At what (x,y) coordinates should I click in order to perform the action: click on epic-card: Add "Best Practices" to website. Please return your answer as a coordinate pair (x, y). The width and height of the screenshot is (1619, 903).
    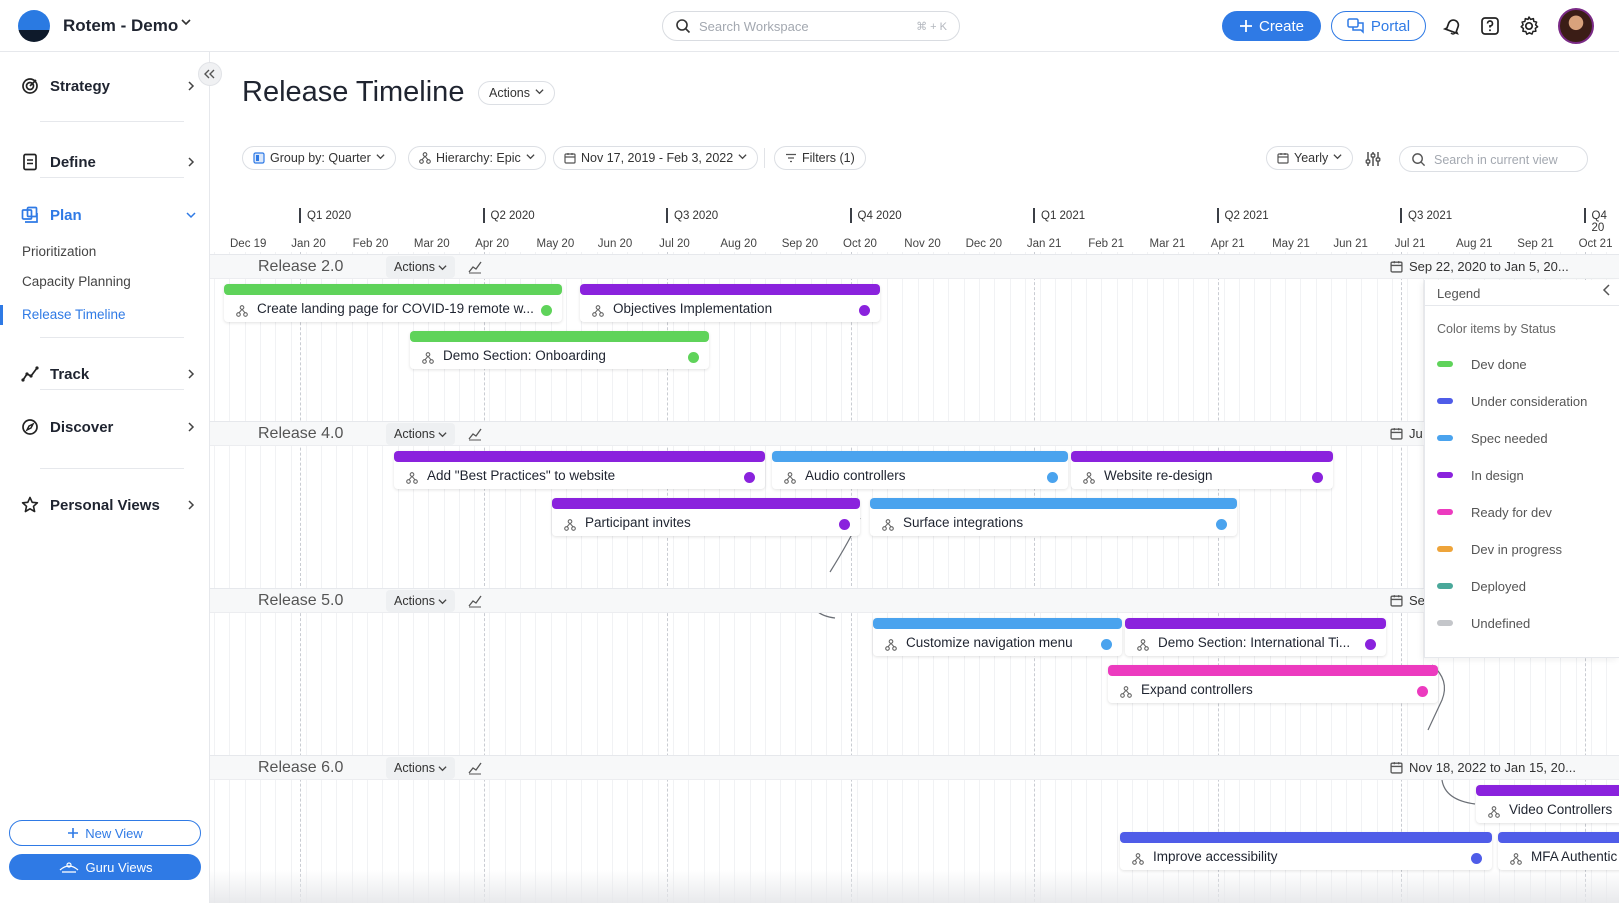
    Looking at the image, I should click on (579, 470).